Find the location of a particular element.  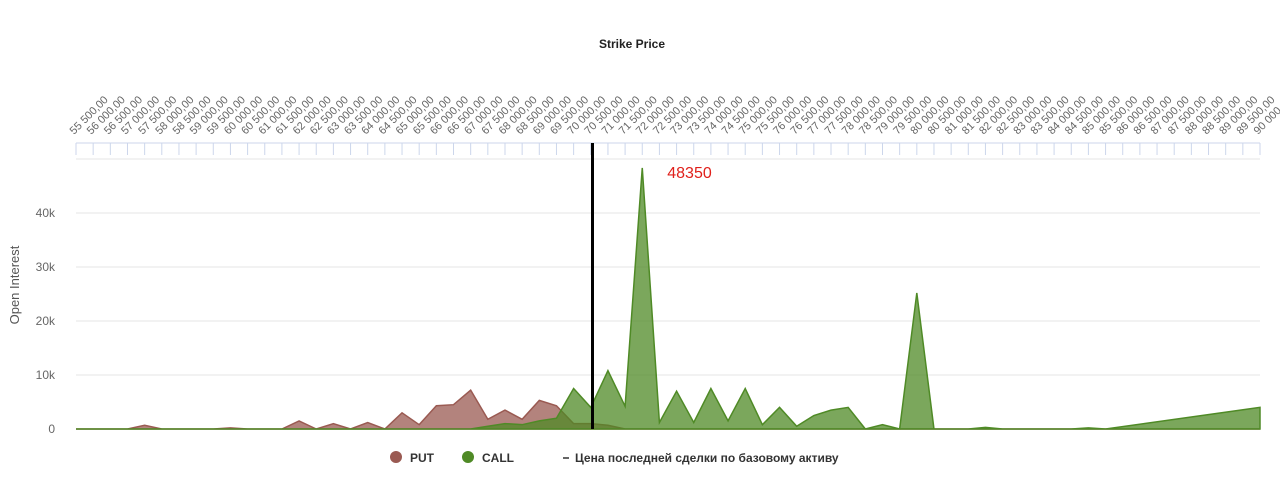

y-tick-label: 30k is located at coordinates (46, 267).